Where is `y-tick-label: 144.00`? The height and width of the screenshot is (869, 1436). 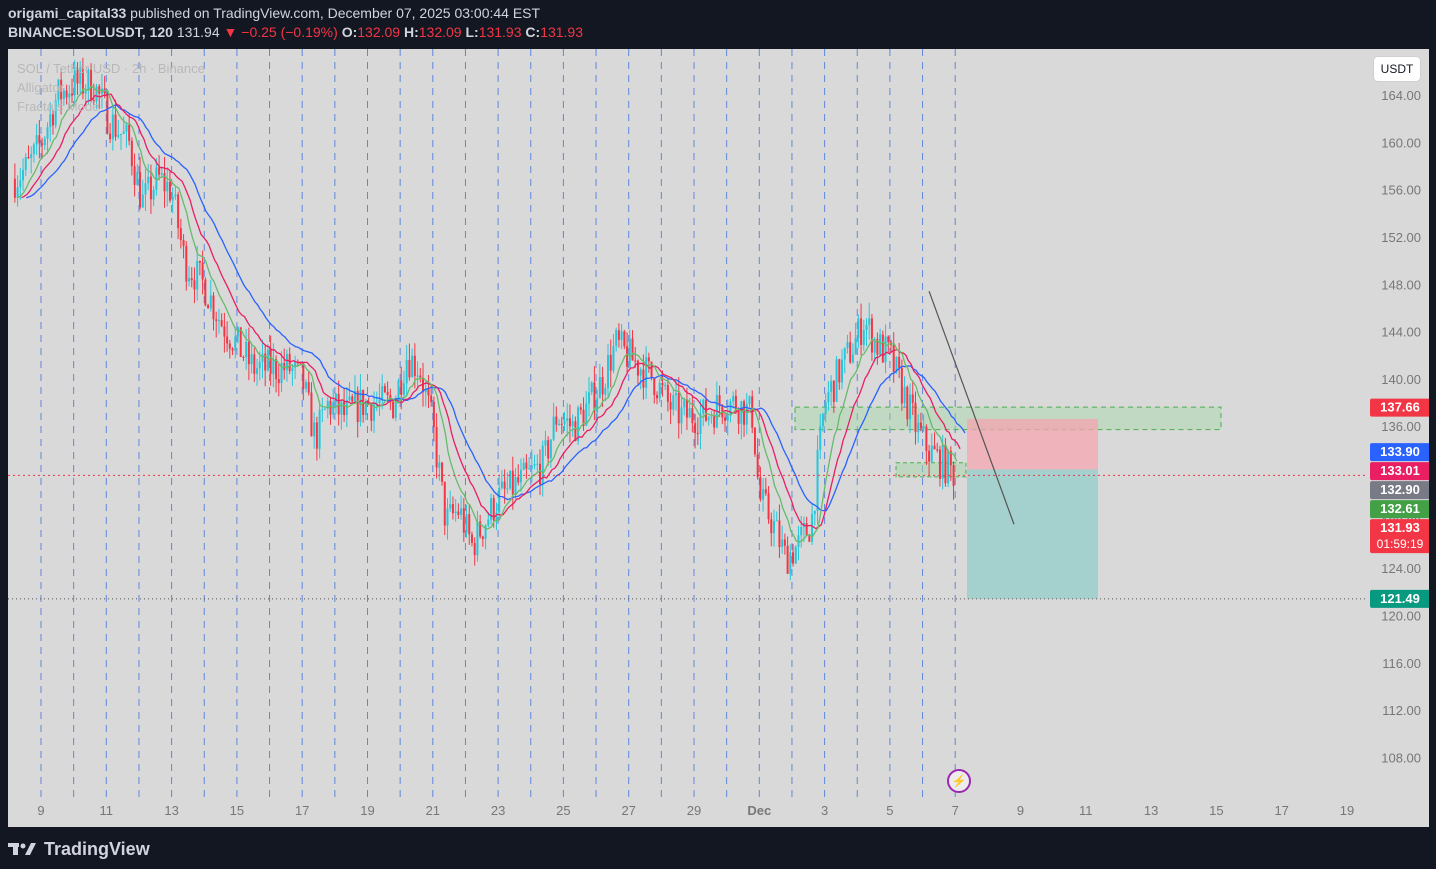
y-tick-label: 144.00 is located at coordinates (1401, 332).